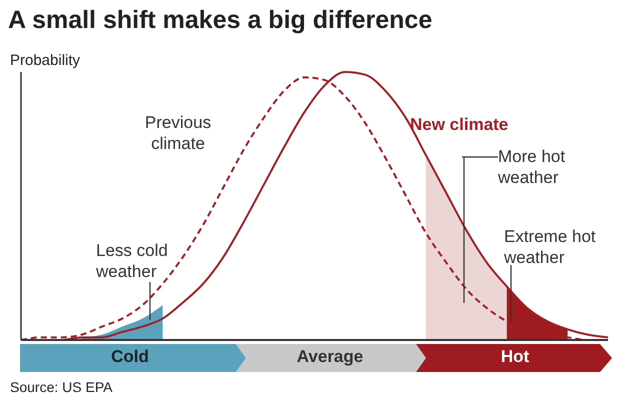 This screenshot has width=640, height=405. What do you see at coordinates (178, 133) in the screenshot?
I see `series-label: Previous climate` at bounding box center [178, 133].